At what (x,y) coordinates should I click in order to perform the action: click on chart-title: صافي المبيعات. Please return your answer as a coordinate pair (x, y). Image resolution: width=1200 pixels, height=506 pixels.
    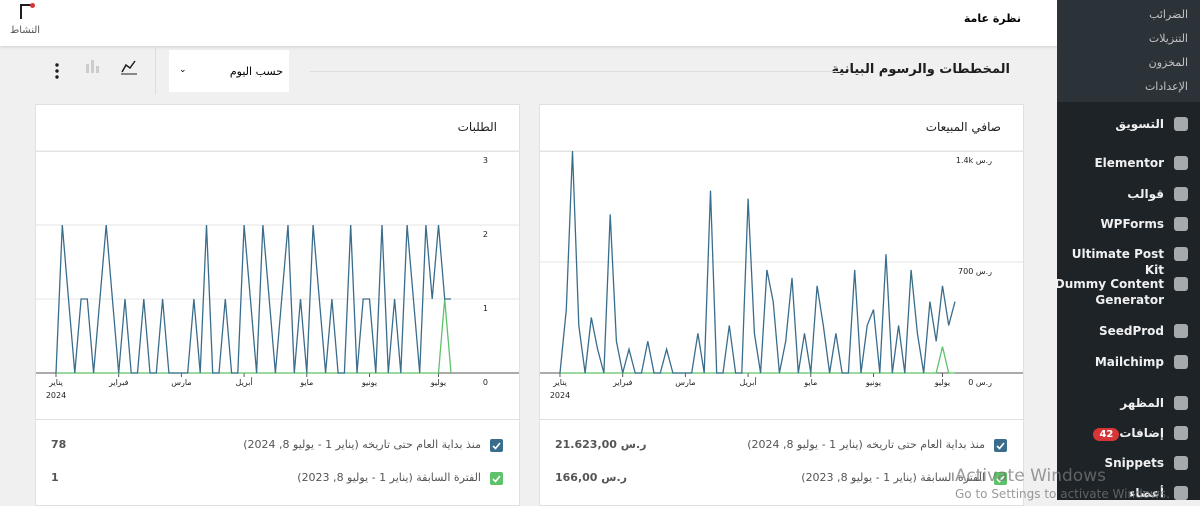
    Looking at the image, I should click on (963, 127).